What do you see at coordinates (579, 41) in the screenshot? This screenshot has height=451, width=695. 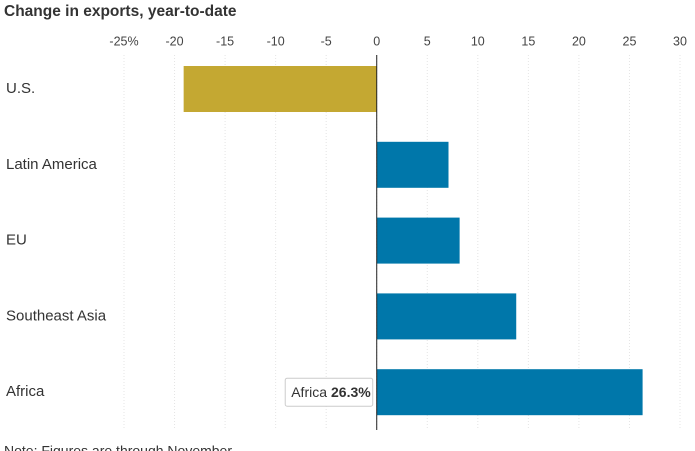 I see `x-tick-label: 20` at bounding box center [579, 41].